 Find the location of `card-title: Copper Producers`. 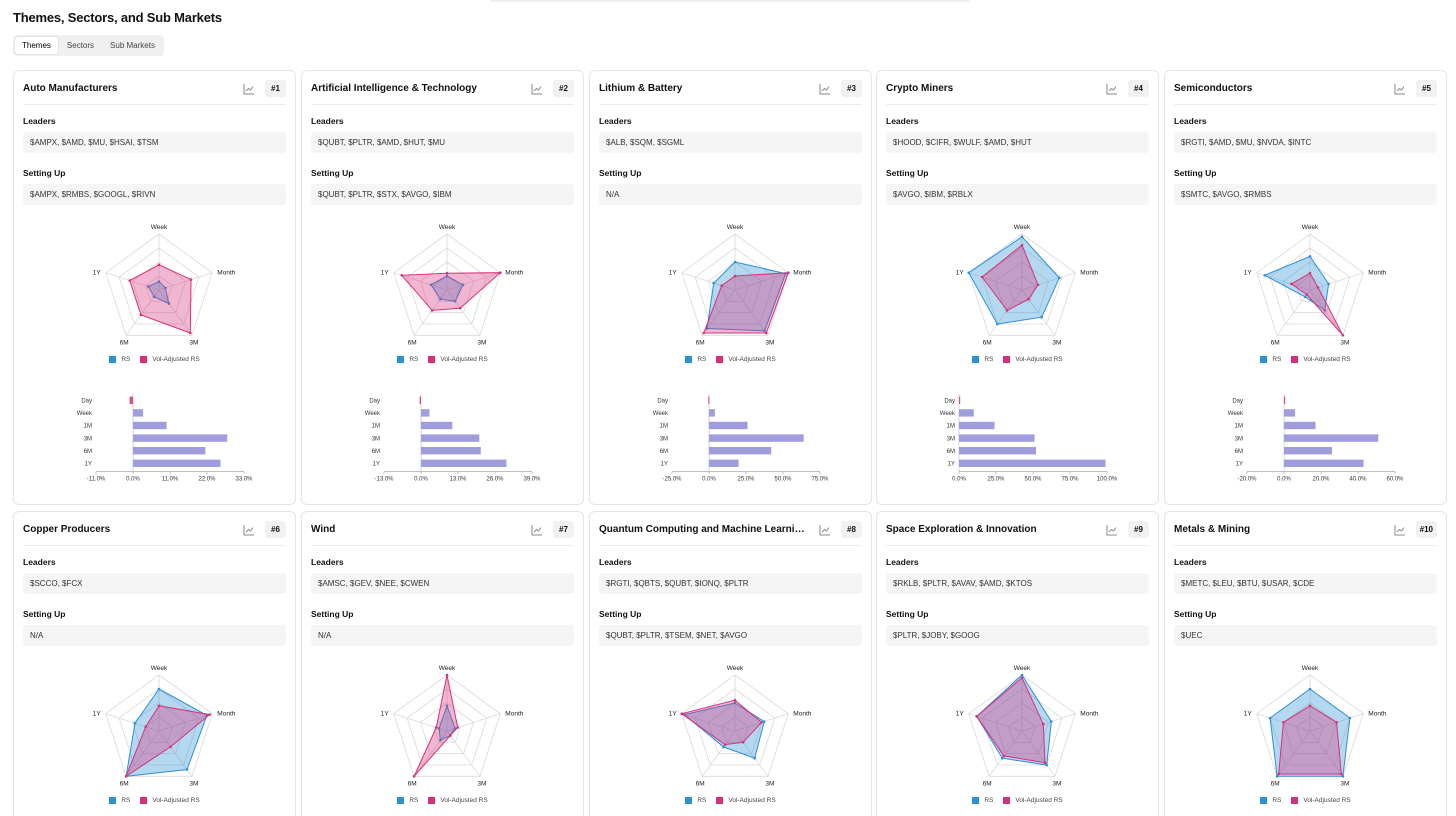

card-title: Copper Producers is located at coordinates (67, 529).